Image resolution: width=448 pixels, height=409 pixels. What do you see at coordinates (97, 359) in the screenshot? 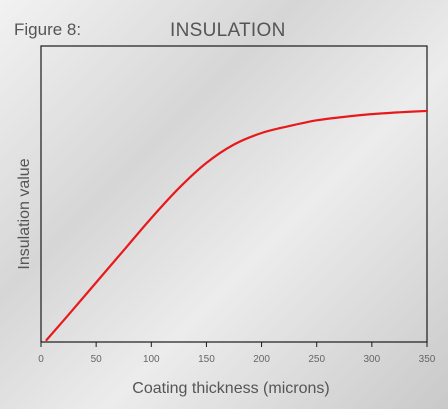
I see `x-tick-label-50: 50` at bounding box center [97, 359].